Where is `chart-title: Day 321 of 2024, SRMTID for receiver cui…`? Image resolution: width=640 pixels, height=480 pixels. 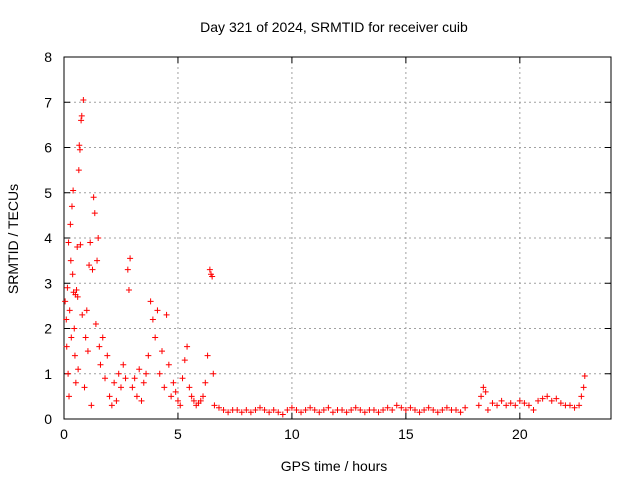 chart-title: Day 321 of 2024, SRMTID for receiver cui… is located at coordinates (334, 27).